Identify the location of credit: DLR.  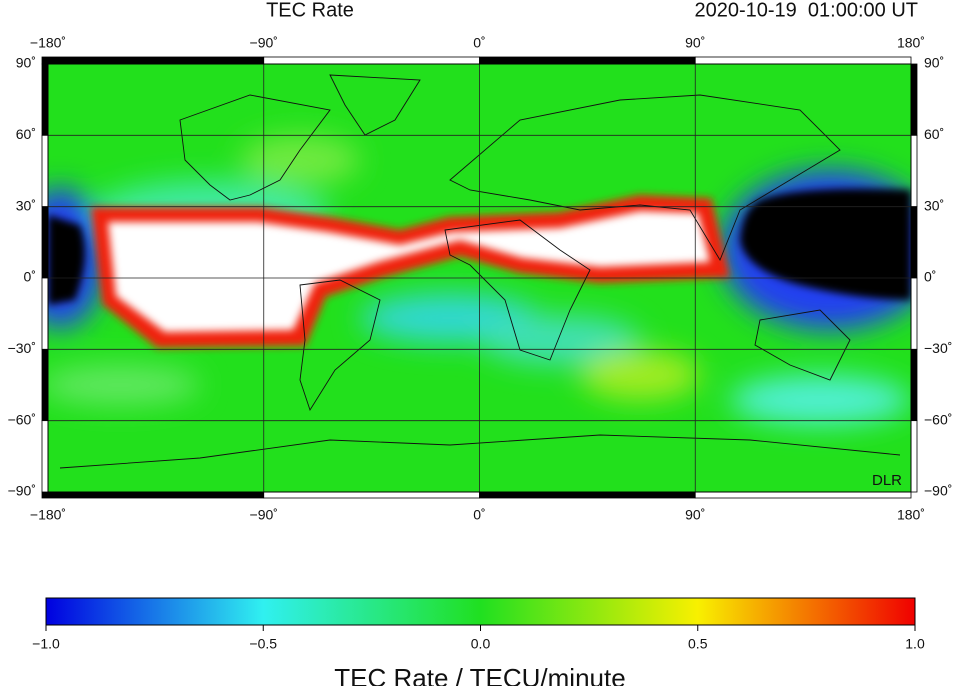
(887, 480).